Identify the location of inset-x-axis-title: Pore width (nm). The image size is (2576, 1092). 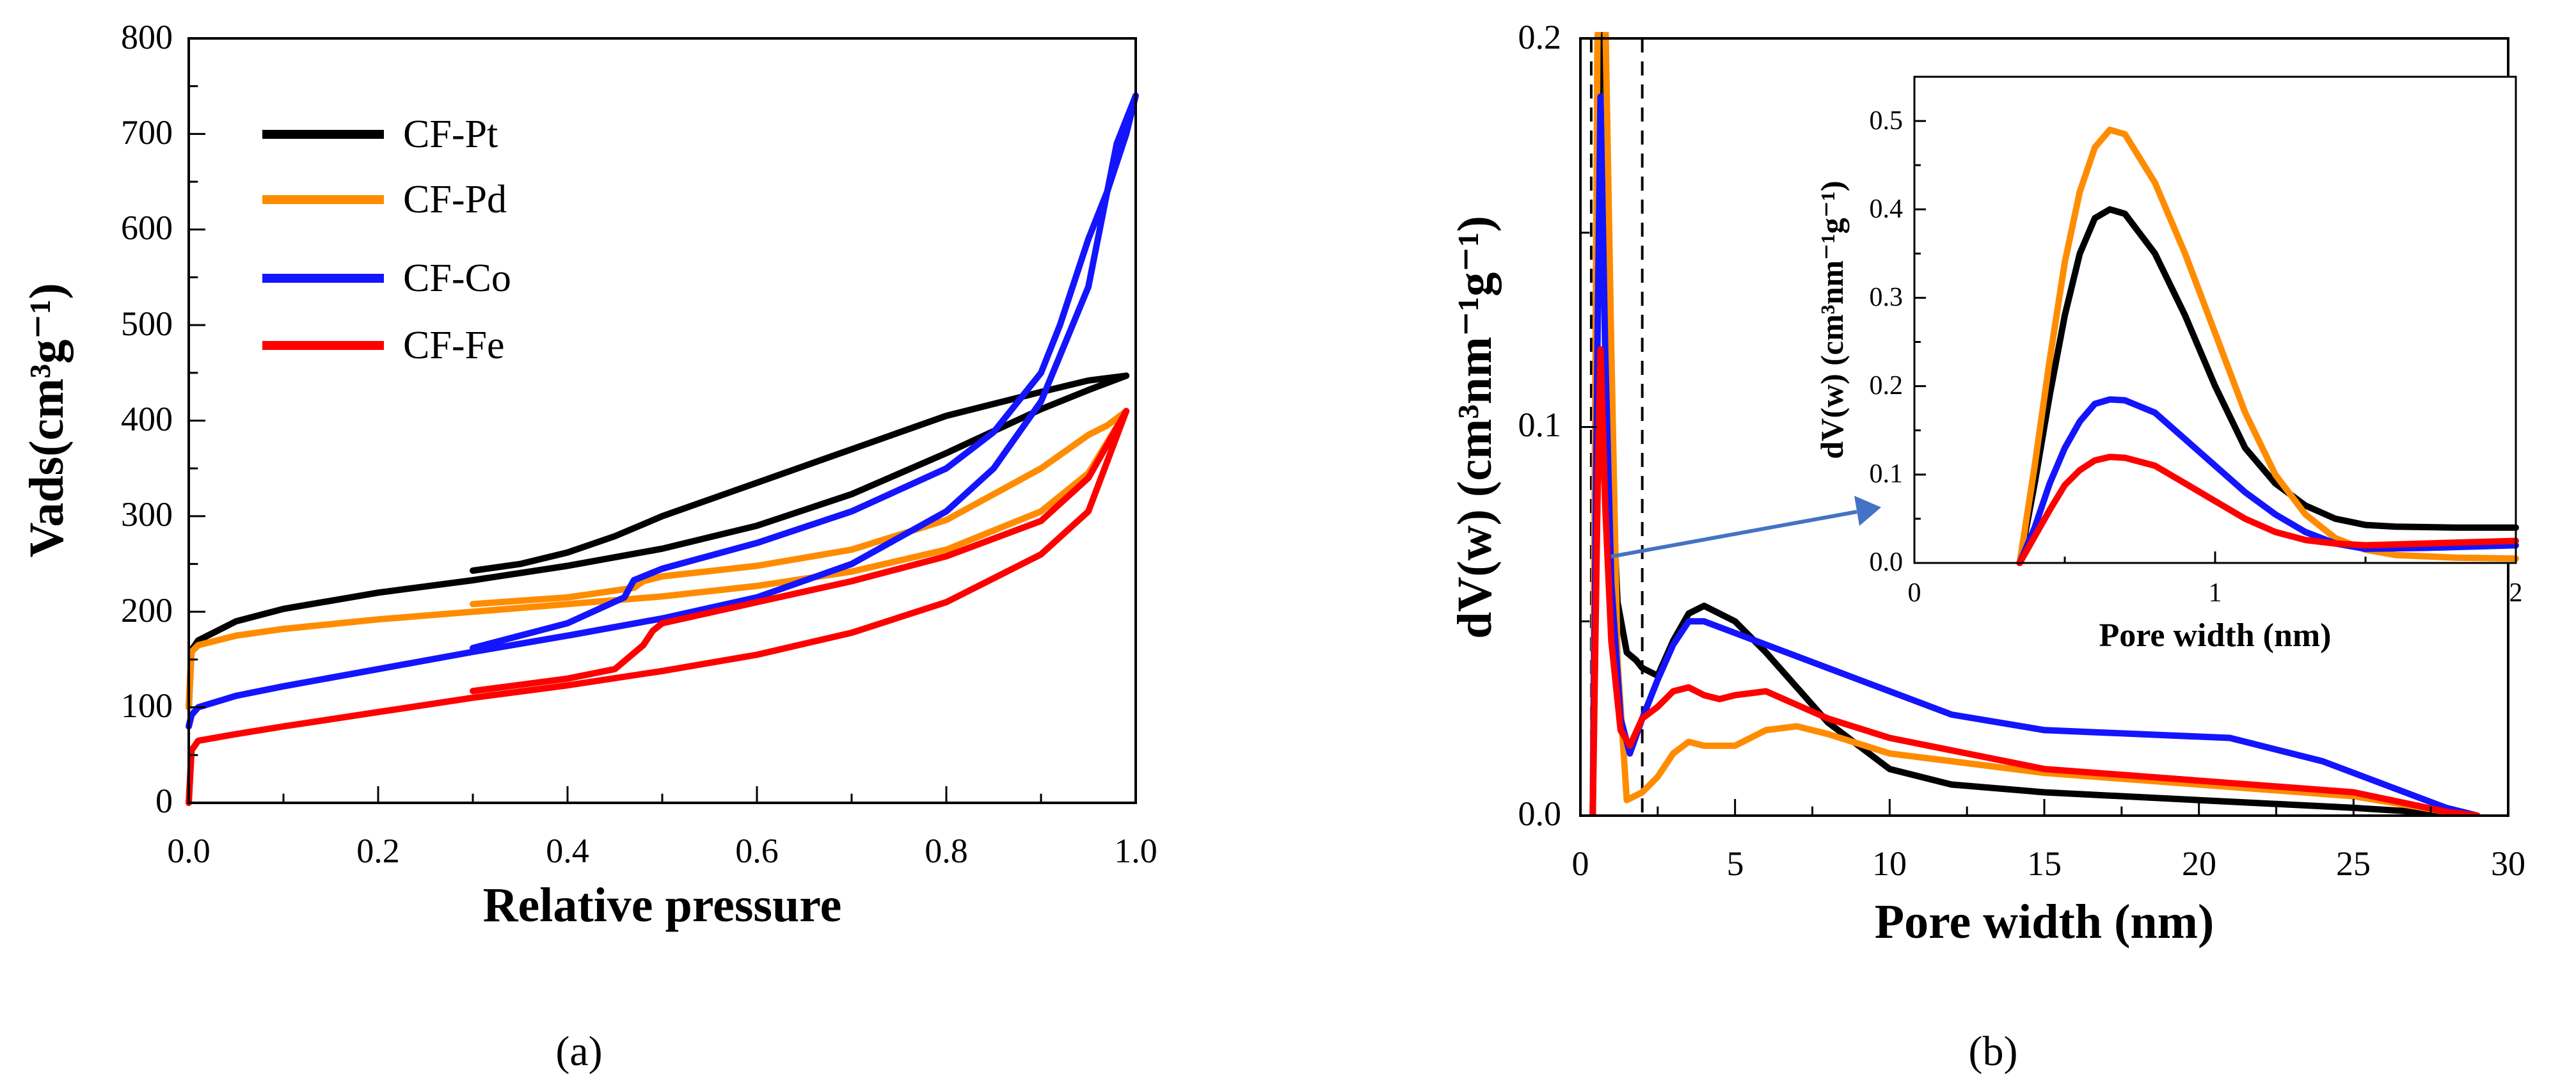
(2215, 635).